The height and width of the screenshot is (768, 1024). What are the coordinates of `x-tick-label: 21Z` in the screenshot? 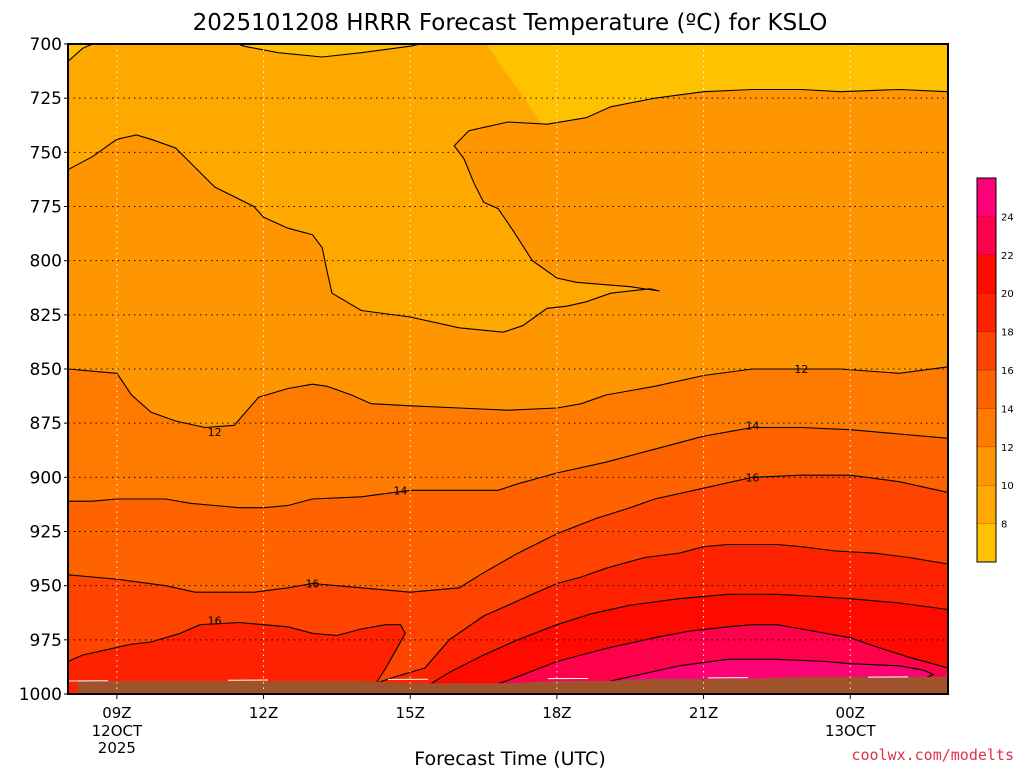 It's located at (703, 713).